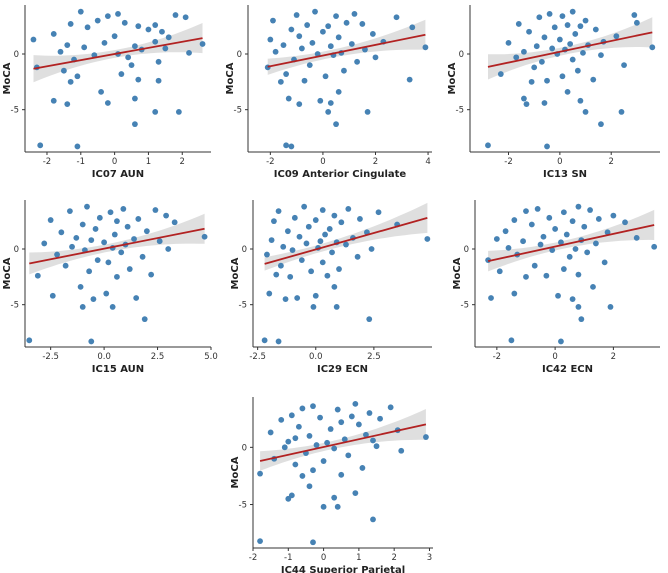 Image resolution: width=668 pixels, height=573 pixels. Describe the element at coordinates (239, 55) in the screenshot. I see `y-tick-label: 0` at that location.